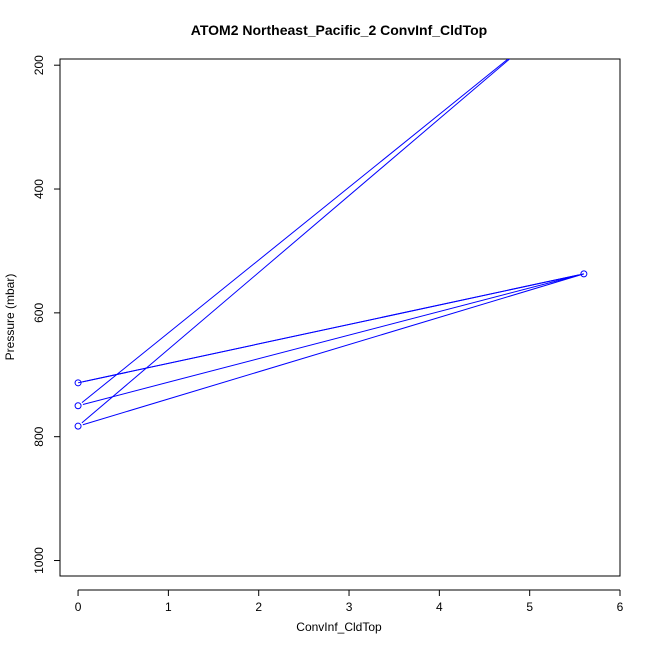  What do you see at coordinates (620, 607) in the screenshot?
I see `x-tick-label: 6` at bounding box center [620, 607].